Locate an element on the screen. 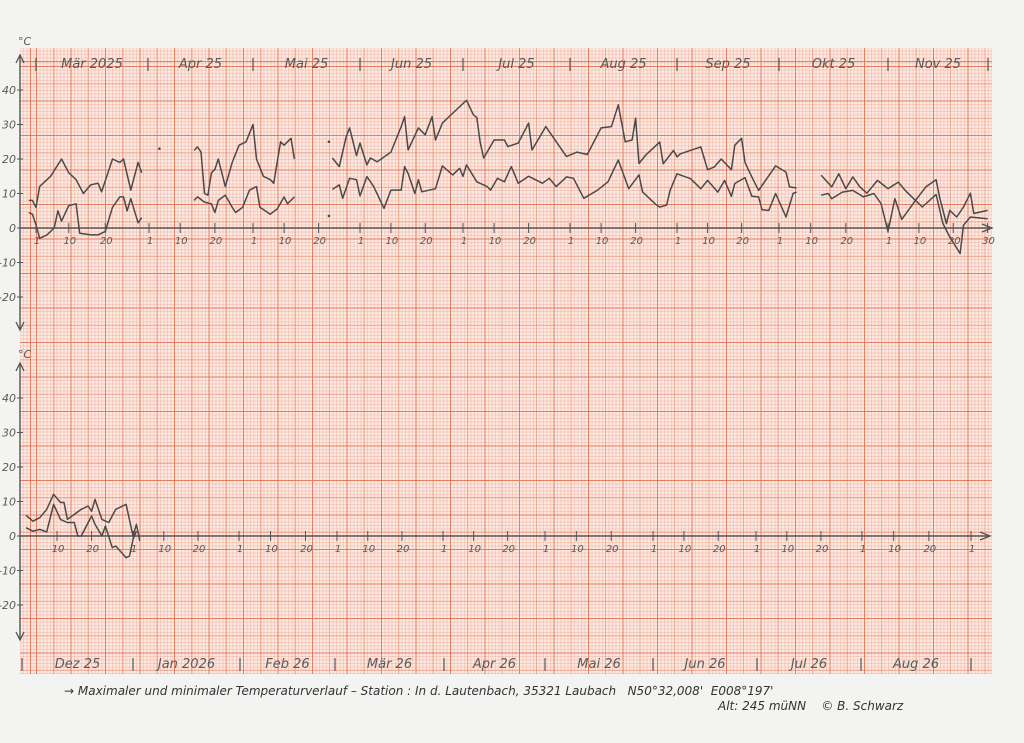 Image resolution: width=1024 pixels, height=743 pixels. chart-caption-altitude-copyright: Alt: 245 müNN © B. Schwarz is located at coordinates (811, 706).